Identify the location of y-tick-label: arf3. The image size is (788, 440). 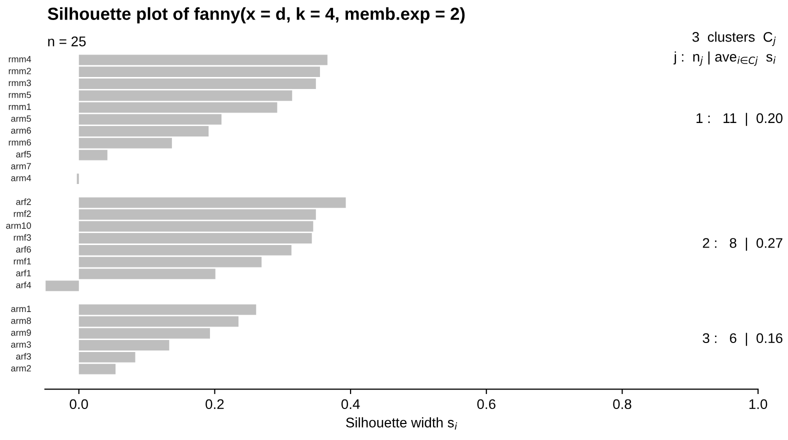
(23, 356).